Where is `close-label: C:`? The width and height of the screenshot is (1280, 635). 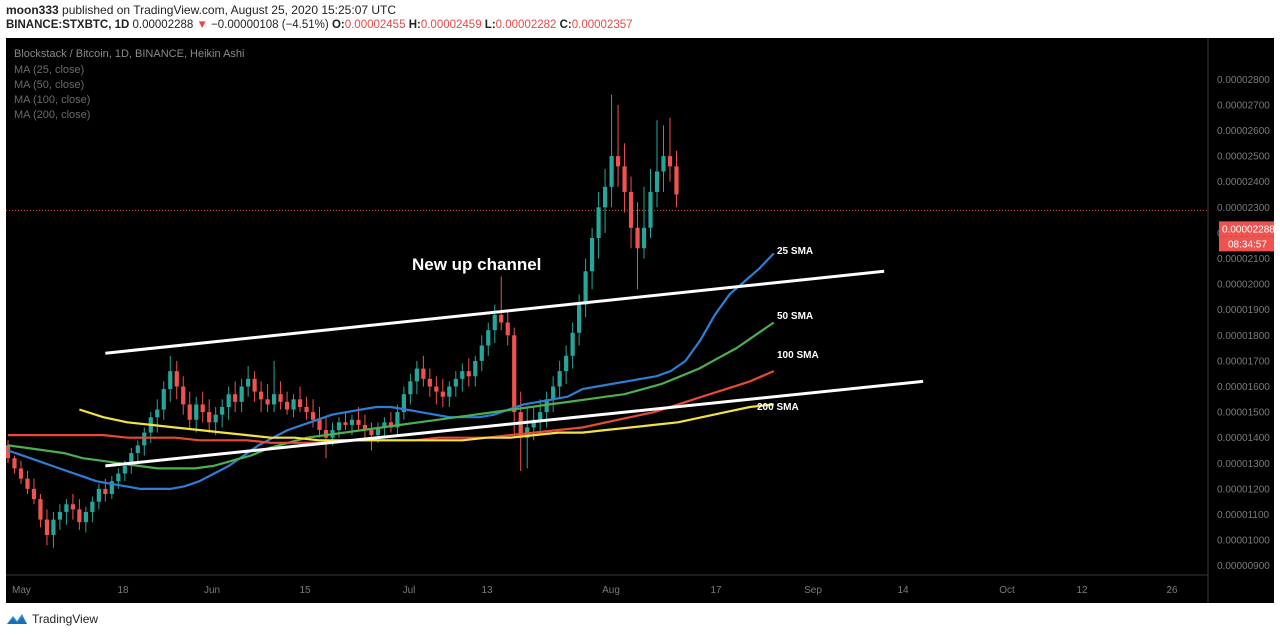 close-label: C: is located at coordinates (565, 25).